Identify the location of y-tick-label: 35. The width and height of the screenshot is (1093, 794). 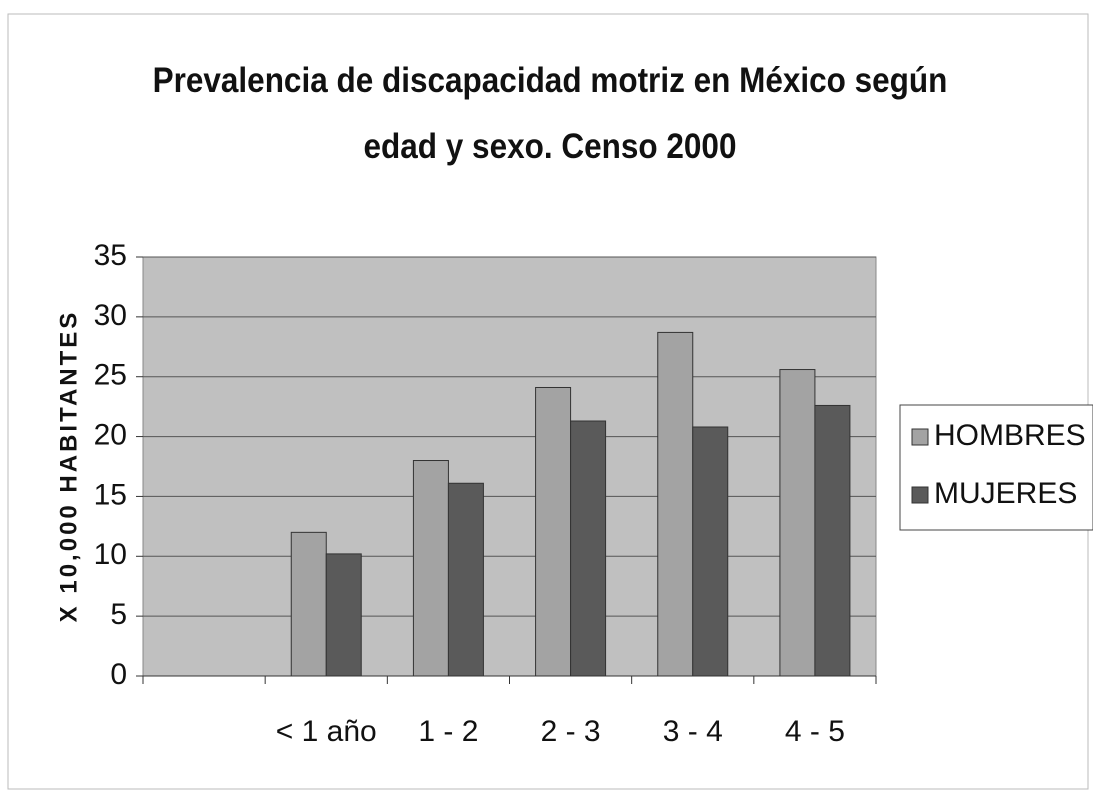
(110, 255).